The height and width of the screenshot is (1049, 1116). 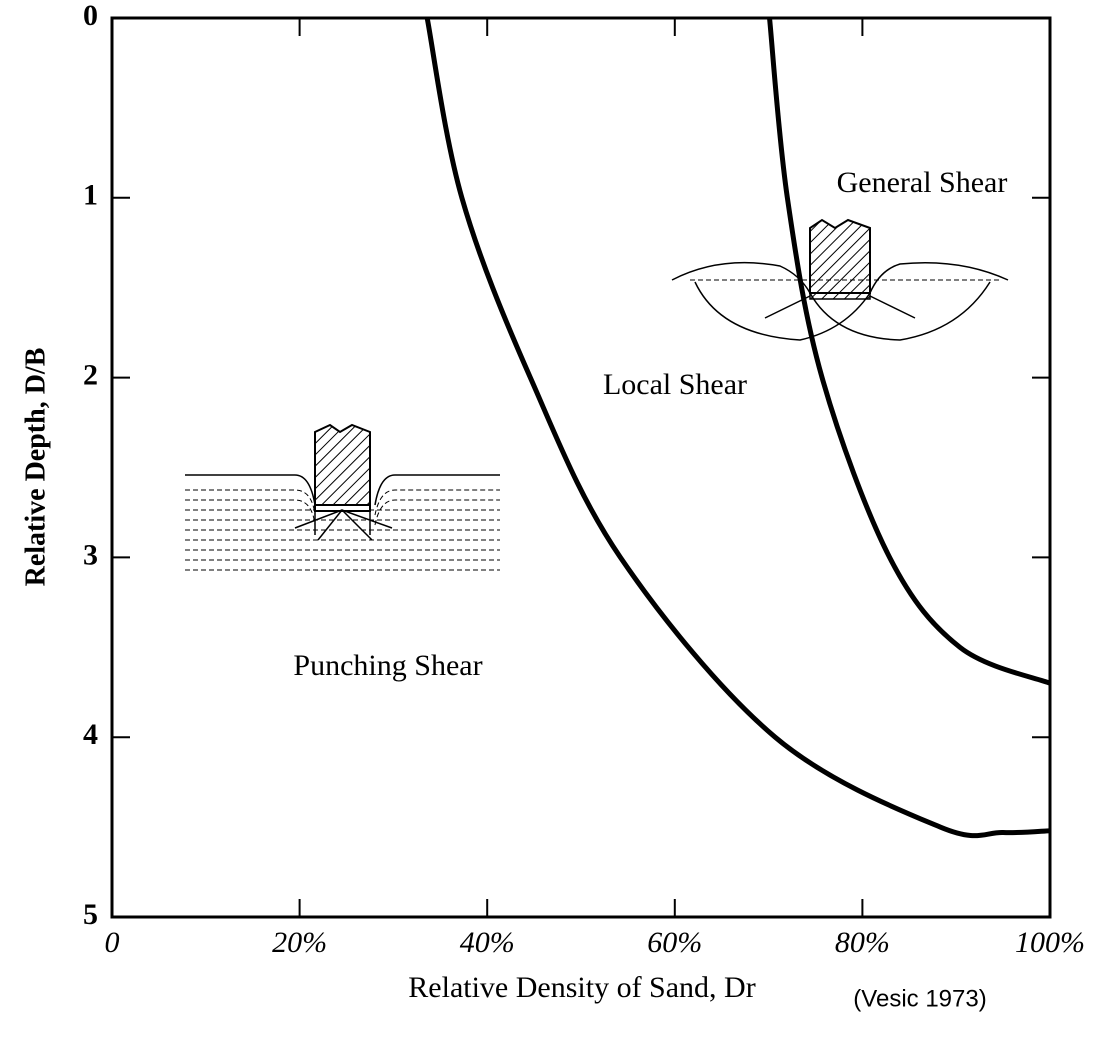 I want to click on x-tick-label: 0, so click(x=112, y=942).